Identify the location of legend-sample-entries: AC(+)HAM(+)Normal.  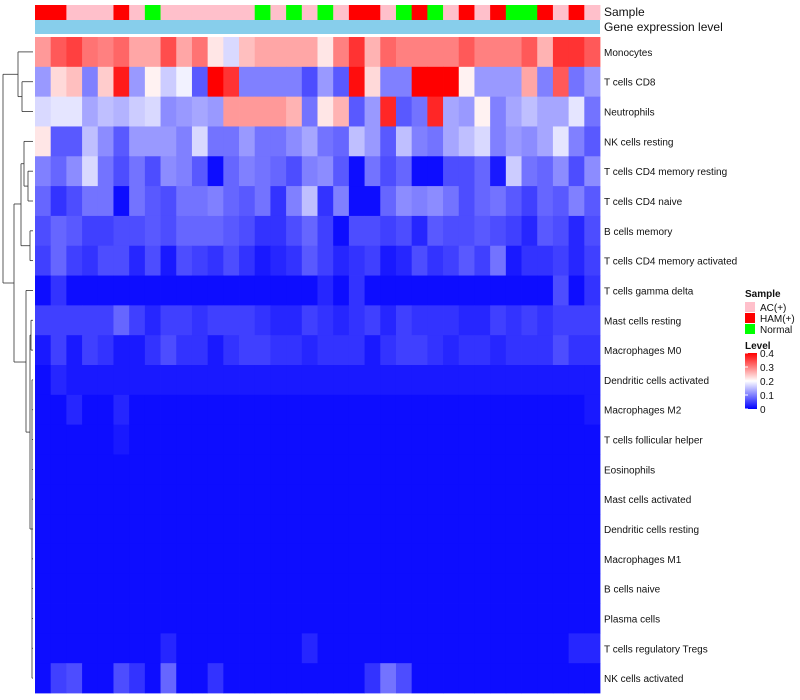
(770, 319).